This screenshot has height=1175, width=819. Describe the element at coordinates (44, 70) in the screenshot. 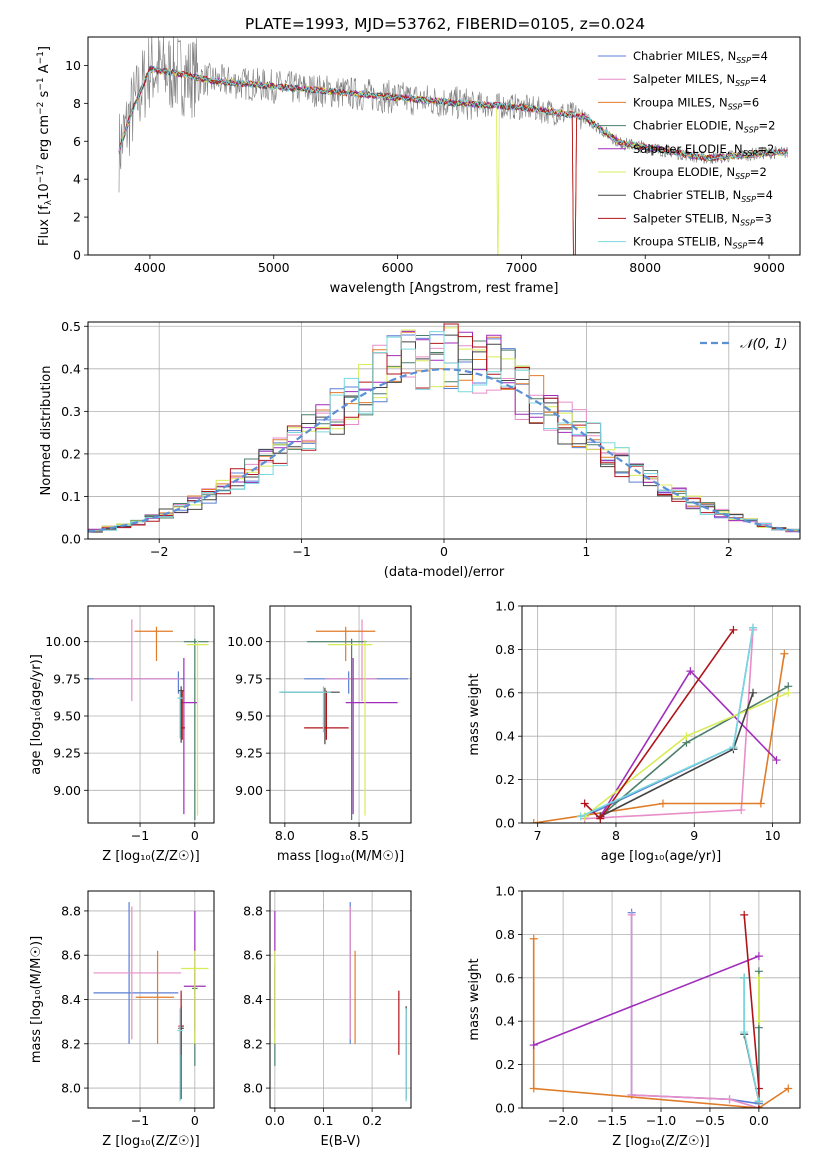

I see `y-label-part: A` at that location.